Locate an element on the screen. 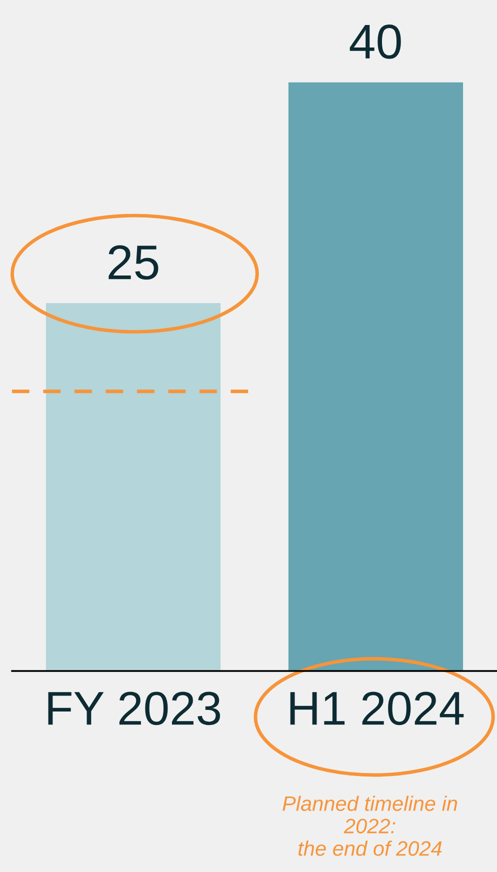 The width and height of the screenshot is (497, 872). data-label: 25 is located at coordinates (133, 262).